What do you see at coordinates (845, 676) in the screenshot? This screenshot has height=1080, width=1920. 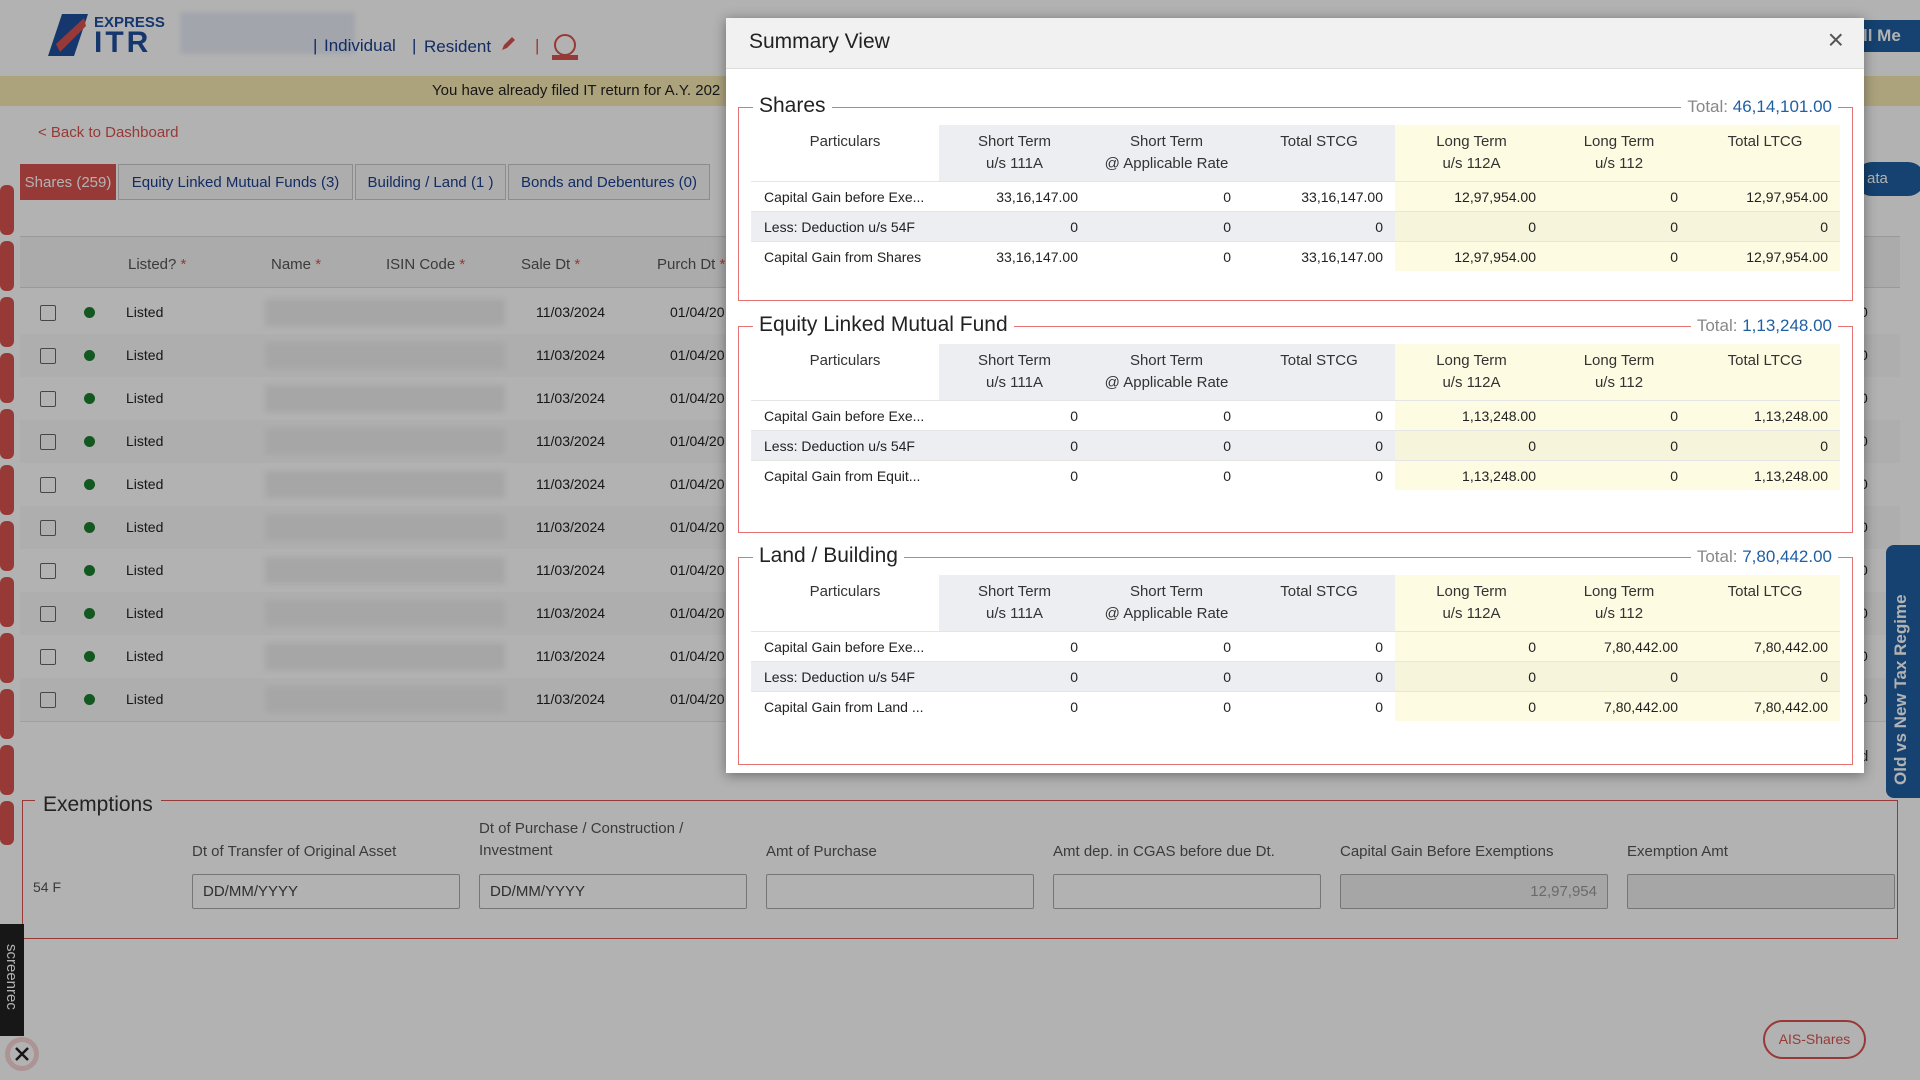 I see `row-label: Less: Deduction u/s 54F` at bounding box center [845, 676].